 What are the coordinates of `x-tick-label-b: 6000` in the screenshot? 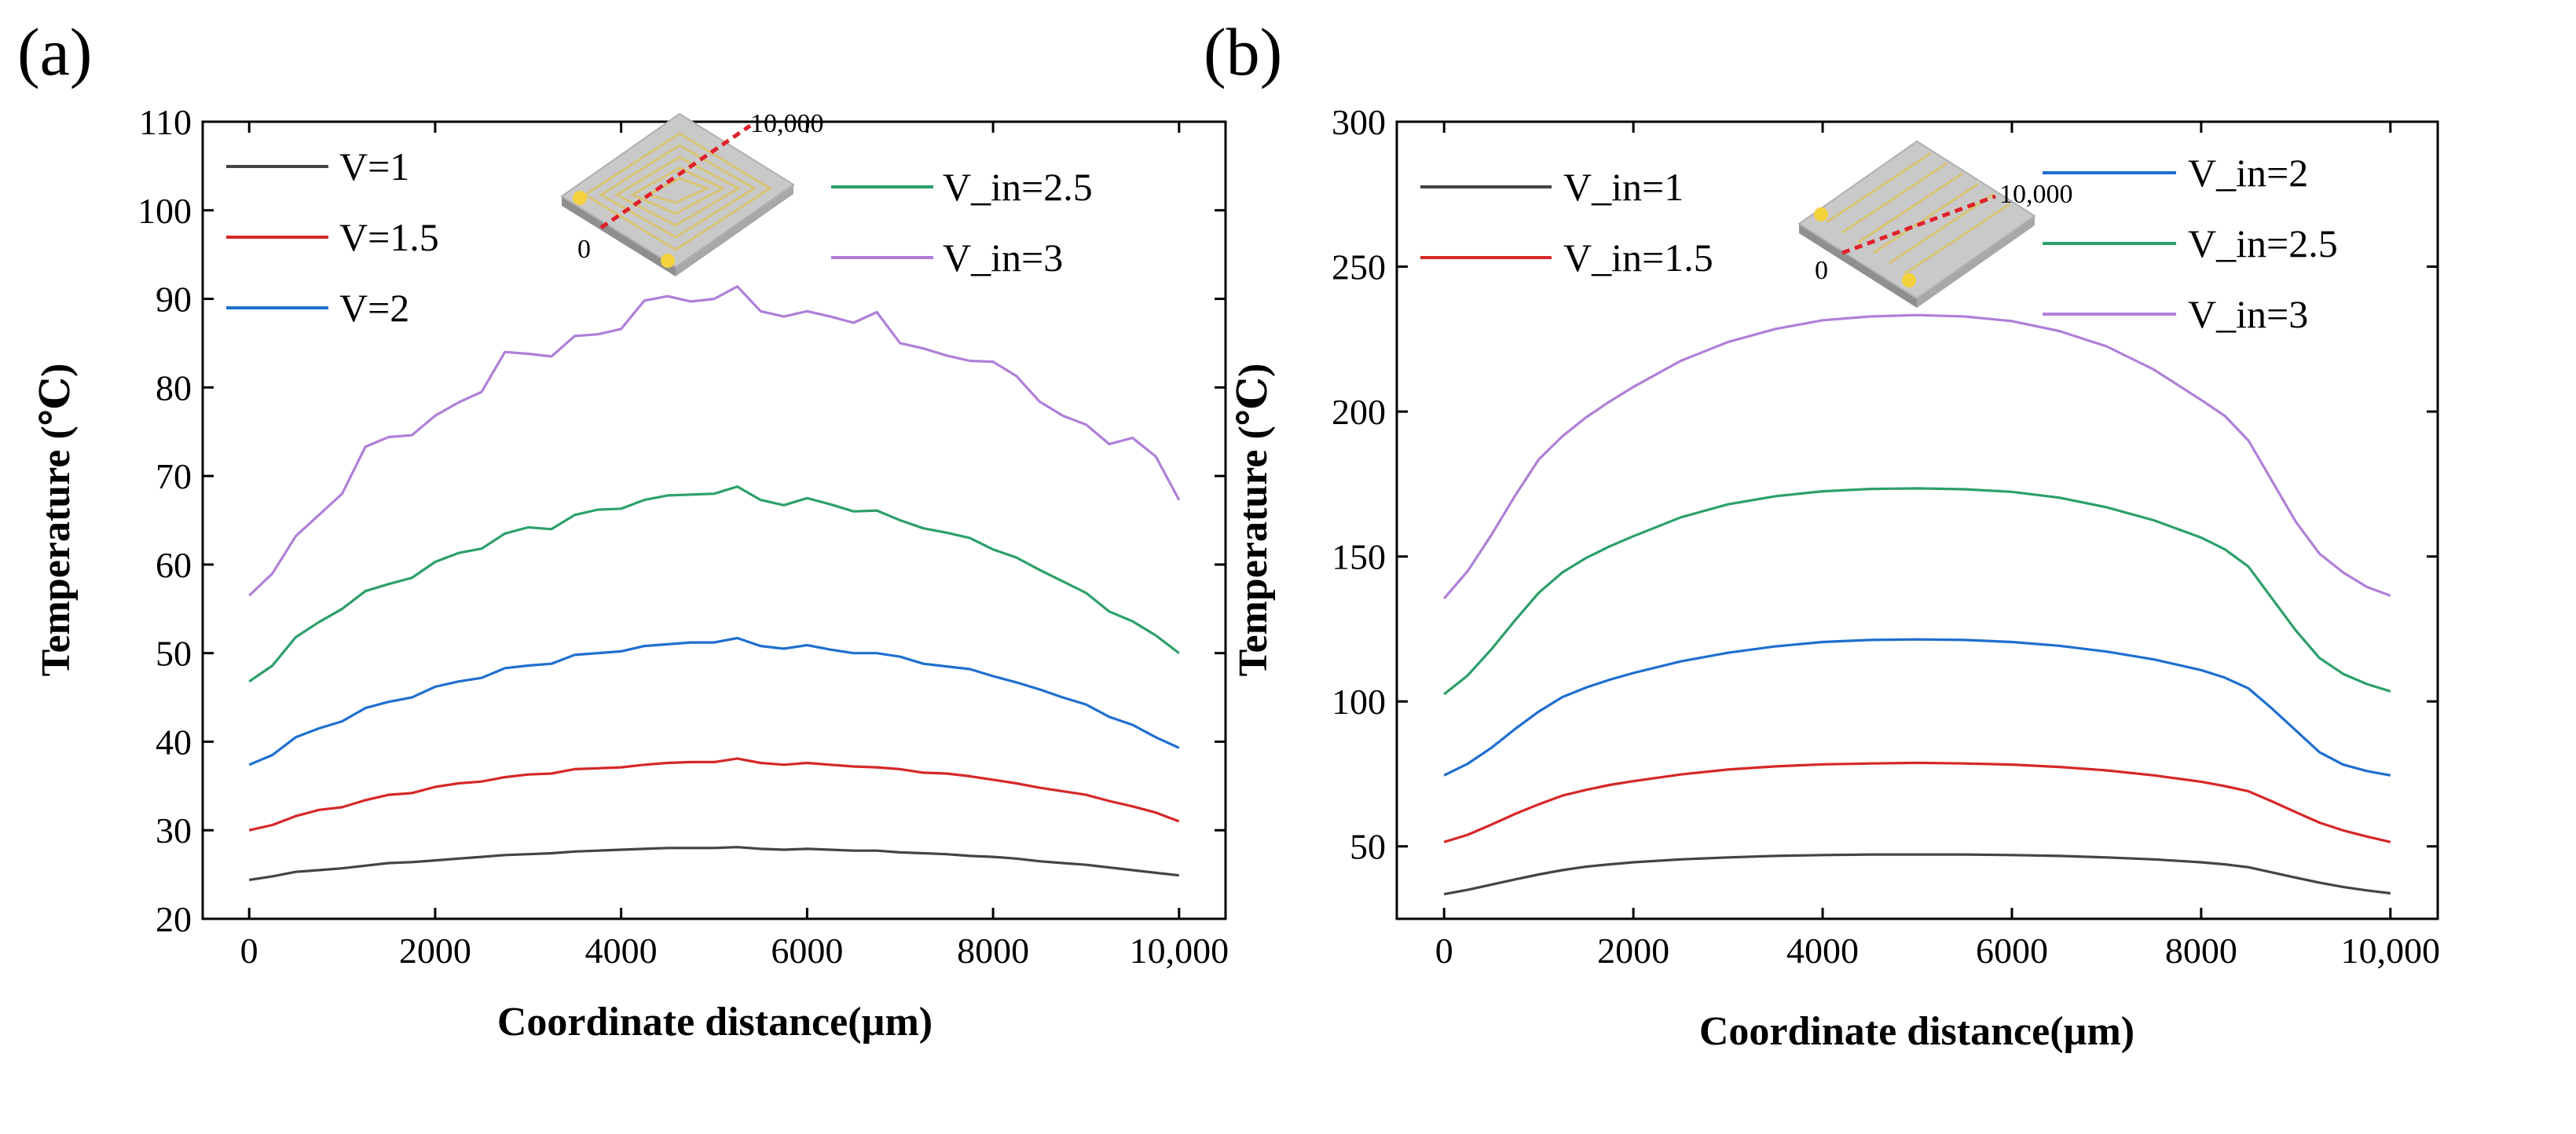 It's located at (2012, 951).